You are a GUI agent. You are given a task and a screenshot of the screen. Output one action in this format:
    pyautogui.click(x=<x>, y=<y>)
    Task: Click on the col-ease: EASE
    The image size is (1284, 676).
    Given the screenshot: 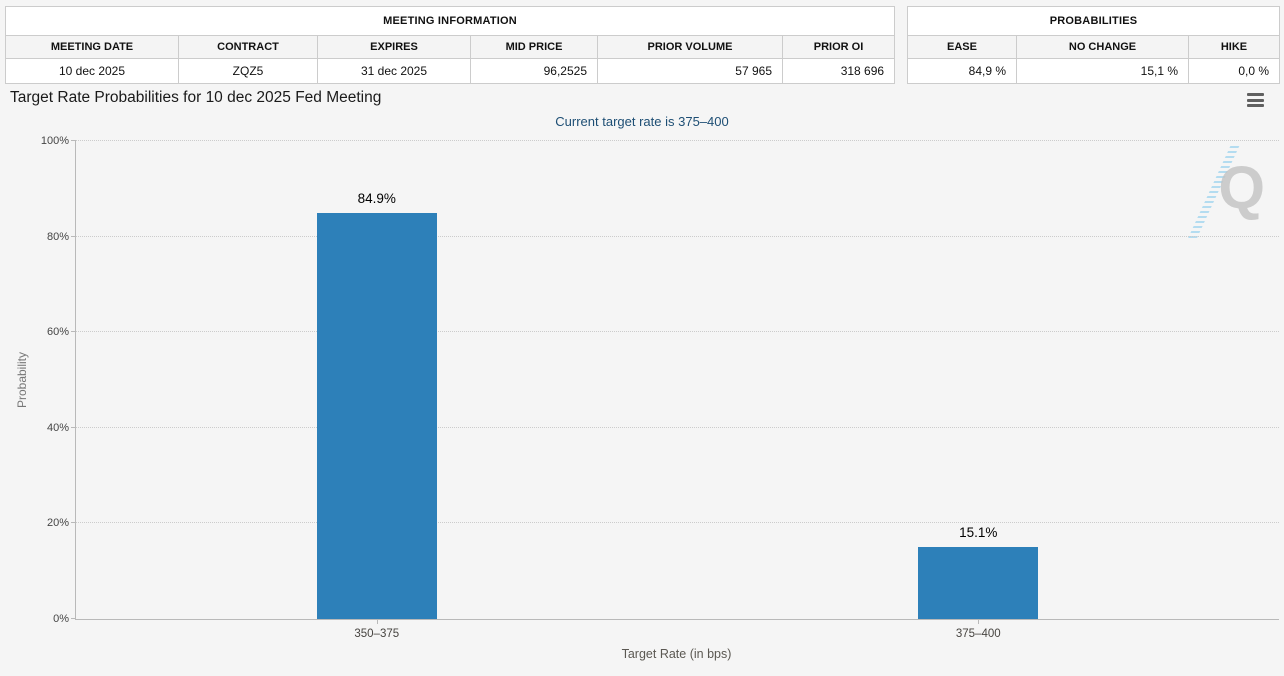 What is the action you would take?
    pyautogui.click(x=962, y=47)
    